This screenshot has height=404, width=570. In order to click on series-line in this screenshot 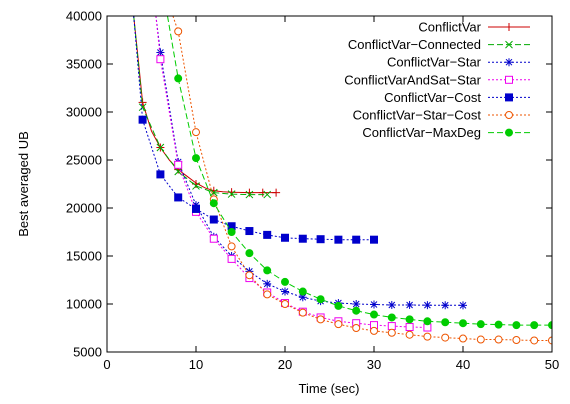, I will do `click(200, 106)`.